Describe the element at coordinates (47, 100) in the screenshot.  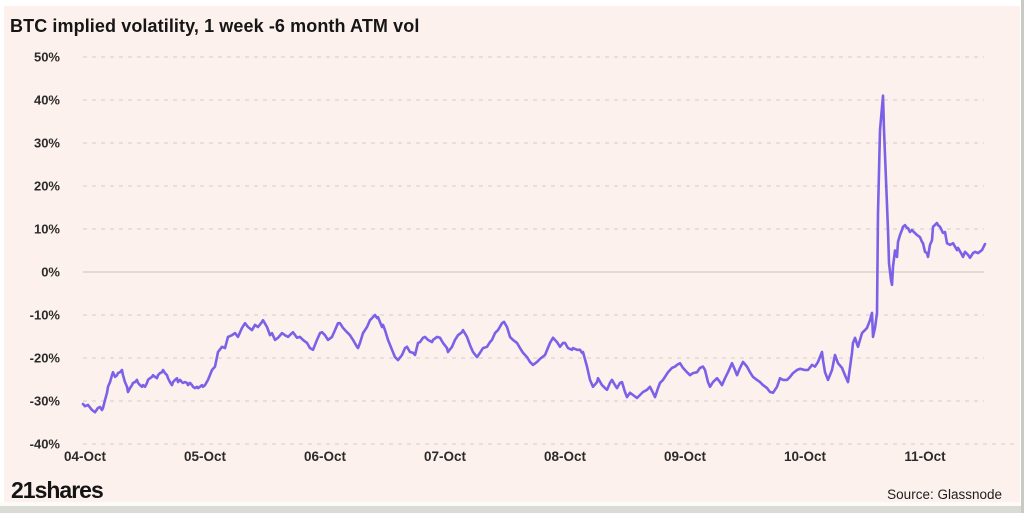
I see `y-tick-label: 40%` at that location.